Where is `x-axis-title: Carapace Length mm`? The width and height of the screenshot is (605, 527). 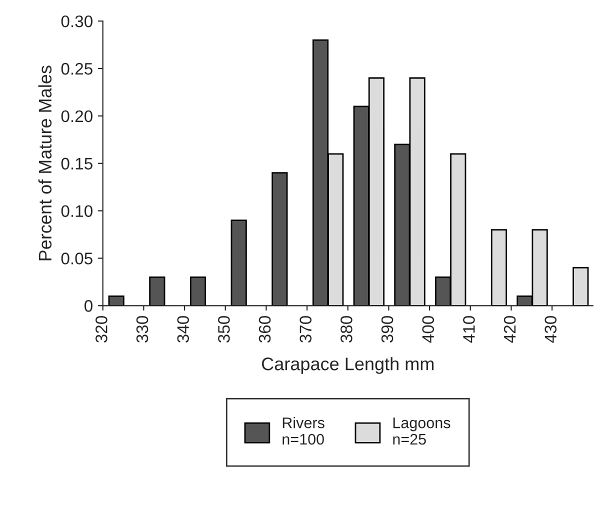
x-axis-title: Carapace Length mm is located at coordinates (348, 365).